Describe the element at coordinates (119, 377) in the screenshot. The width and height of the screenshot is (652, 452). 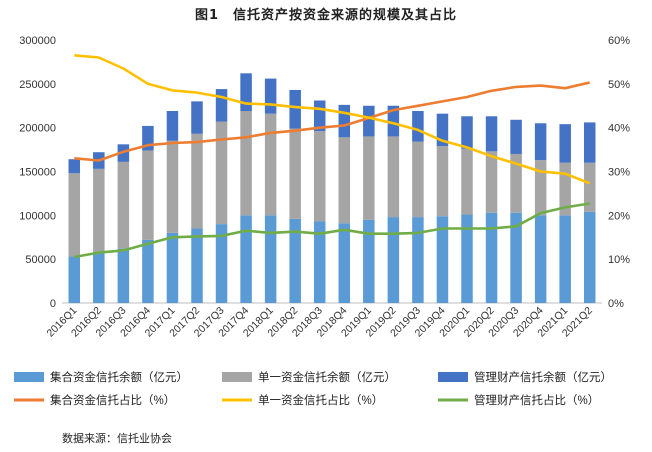
I see `legend-label: 集合资金信托余额（亿元）` at that location.